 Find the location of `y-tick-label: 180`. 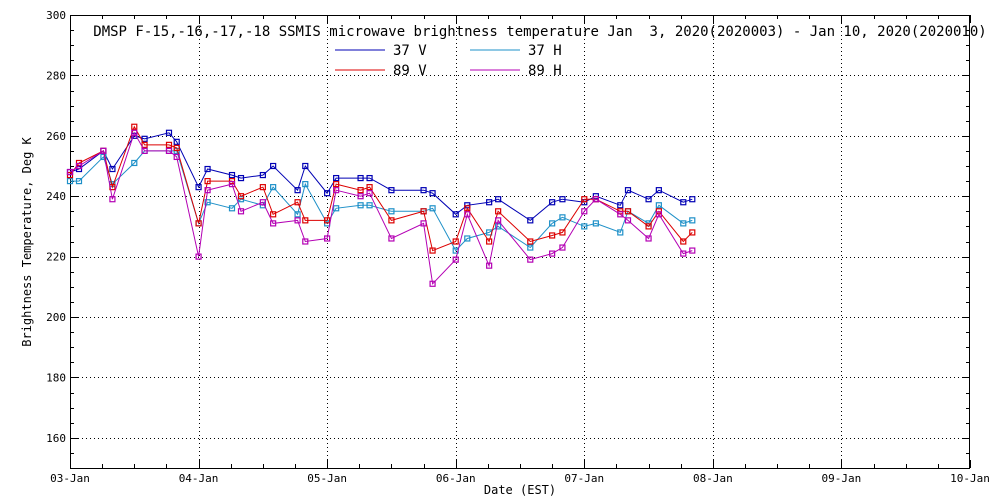

y-tick-label: 180 is located at coordinates (56, 377).